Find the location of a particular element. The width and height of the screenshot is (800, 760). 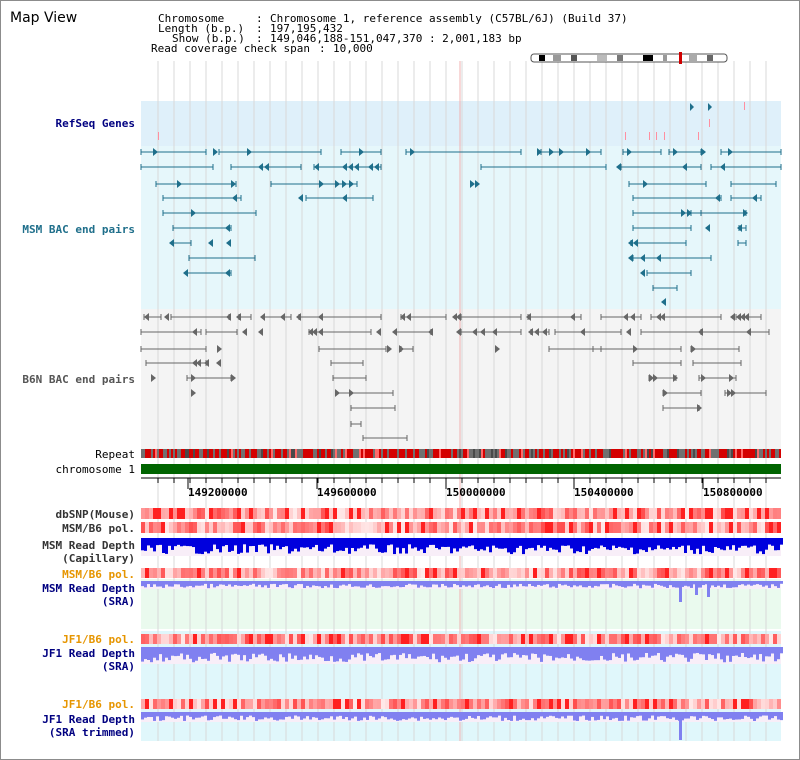

label-jf1-b6-pol: JF1/B6 pol. is located at coordinates (98, 639).